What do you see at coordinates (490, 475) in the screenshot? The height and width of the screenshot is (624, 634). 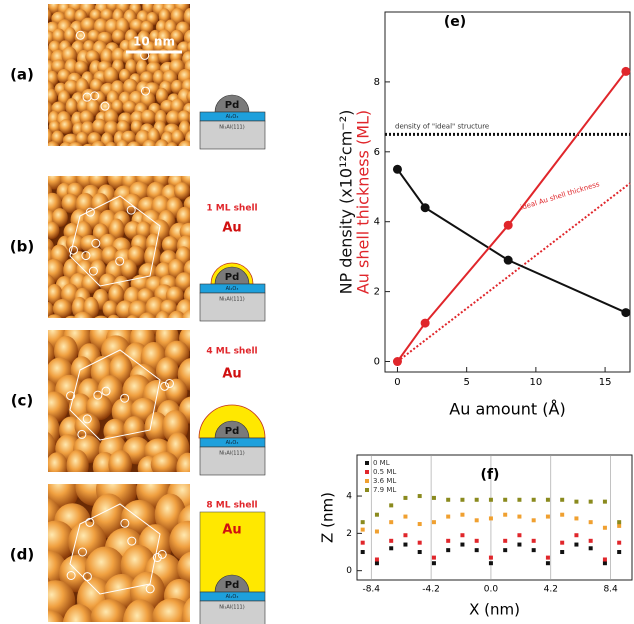 I see `chart-title: (f)` at bounding box center [490, 475].